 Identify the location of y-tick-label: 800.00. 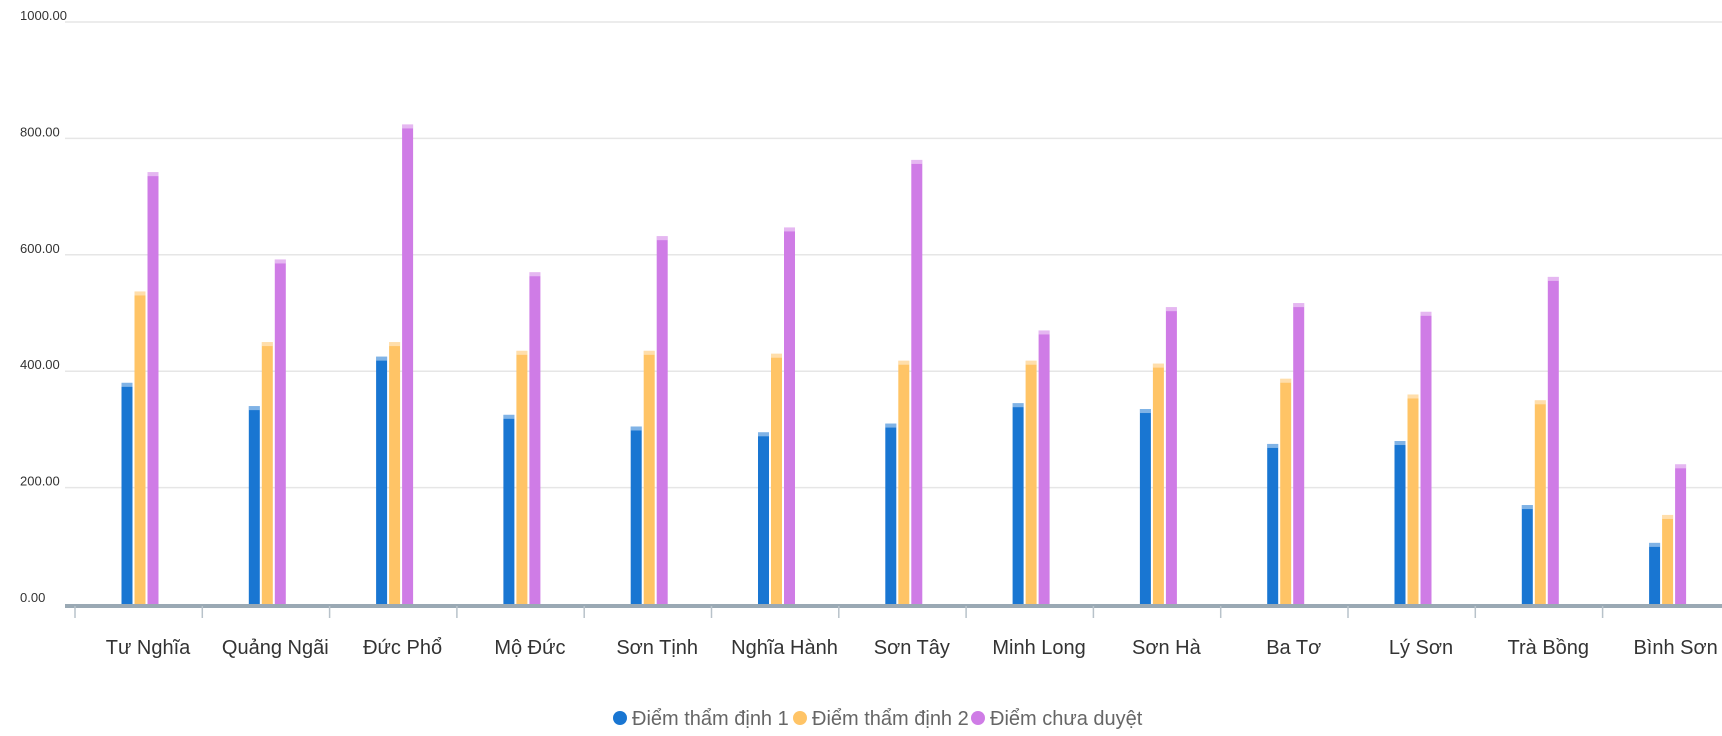
(40, 131).